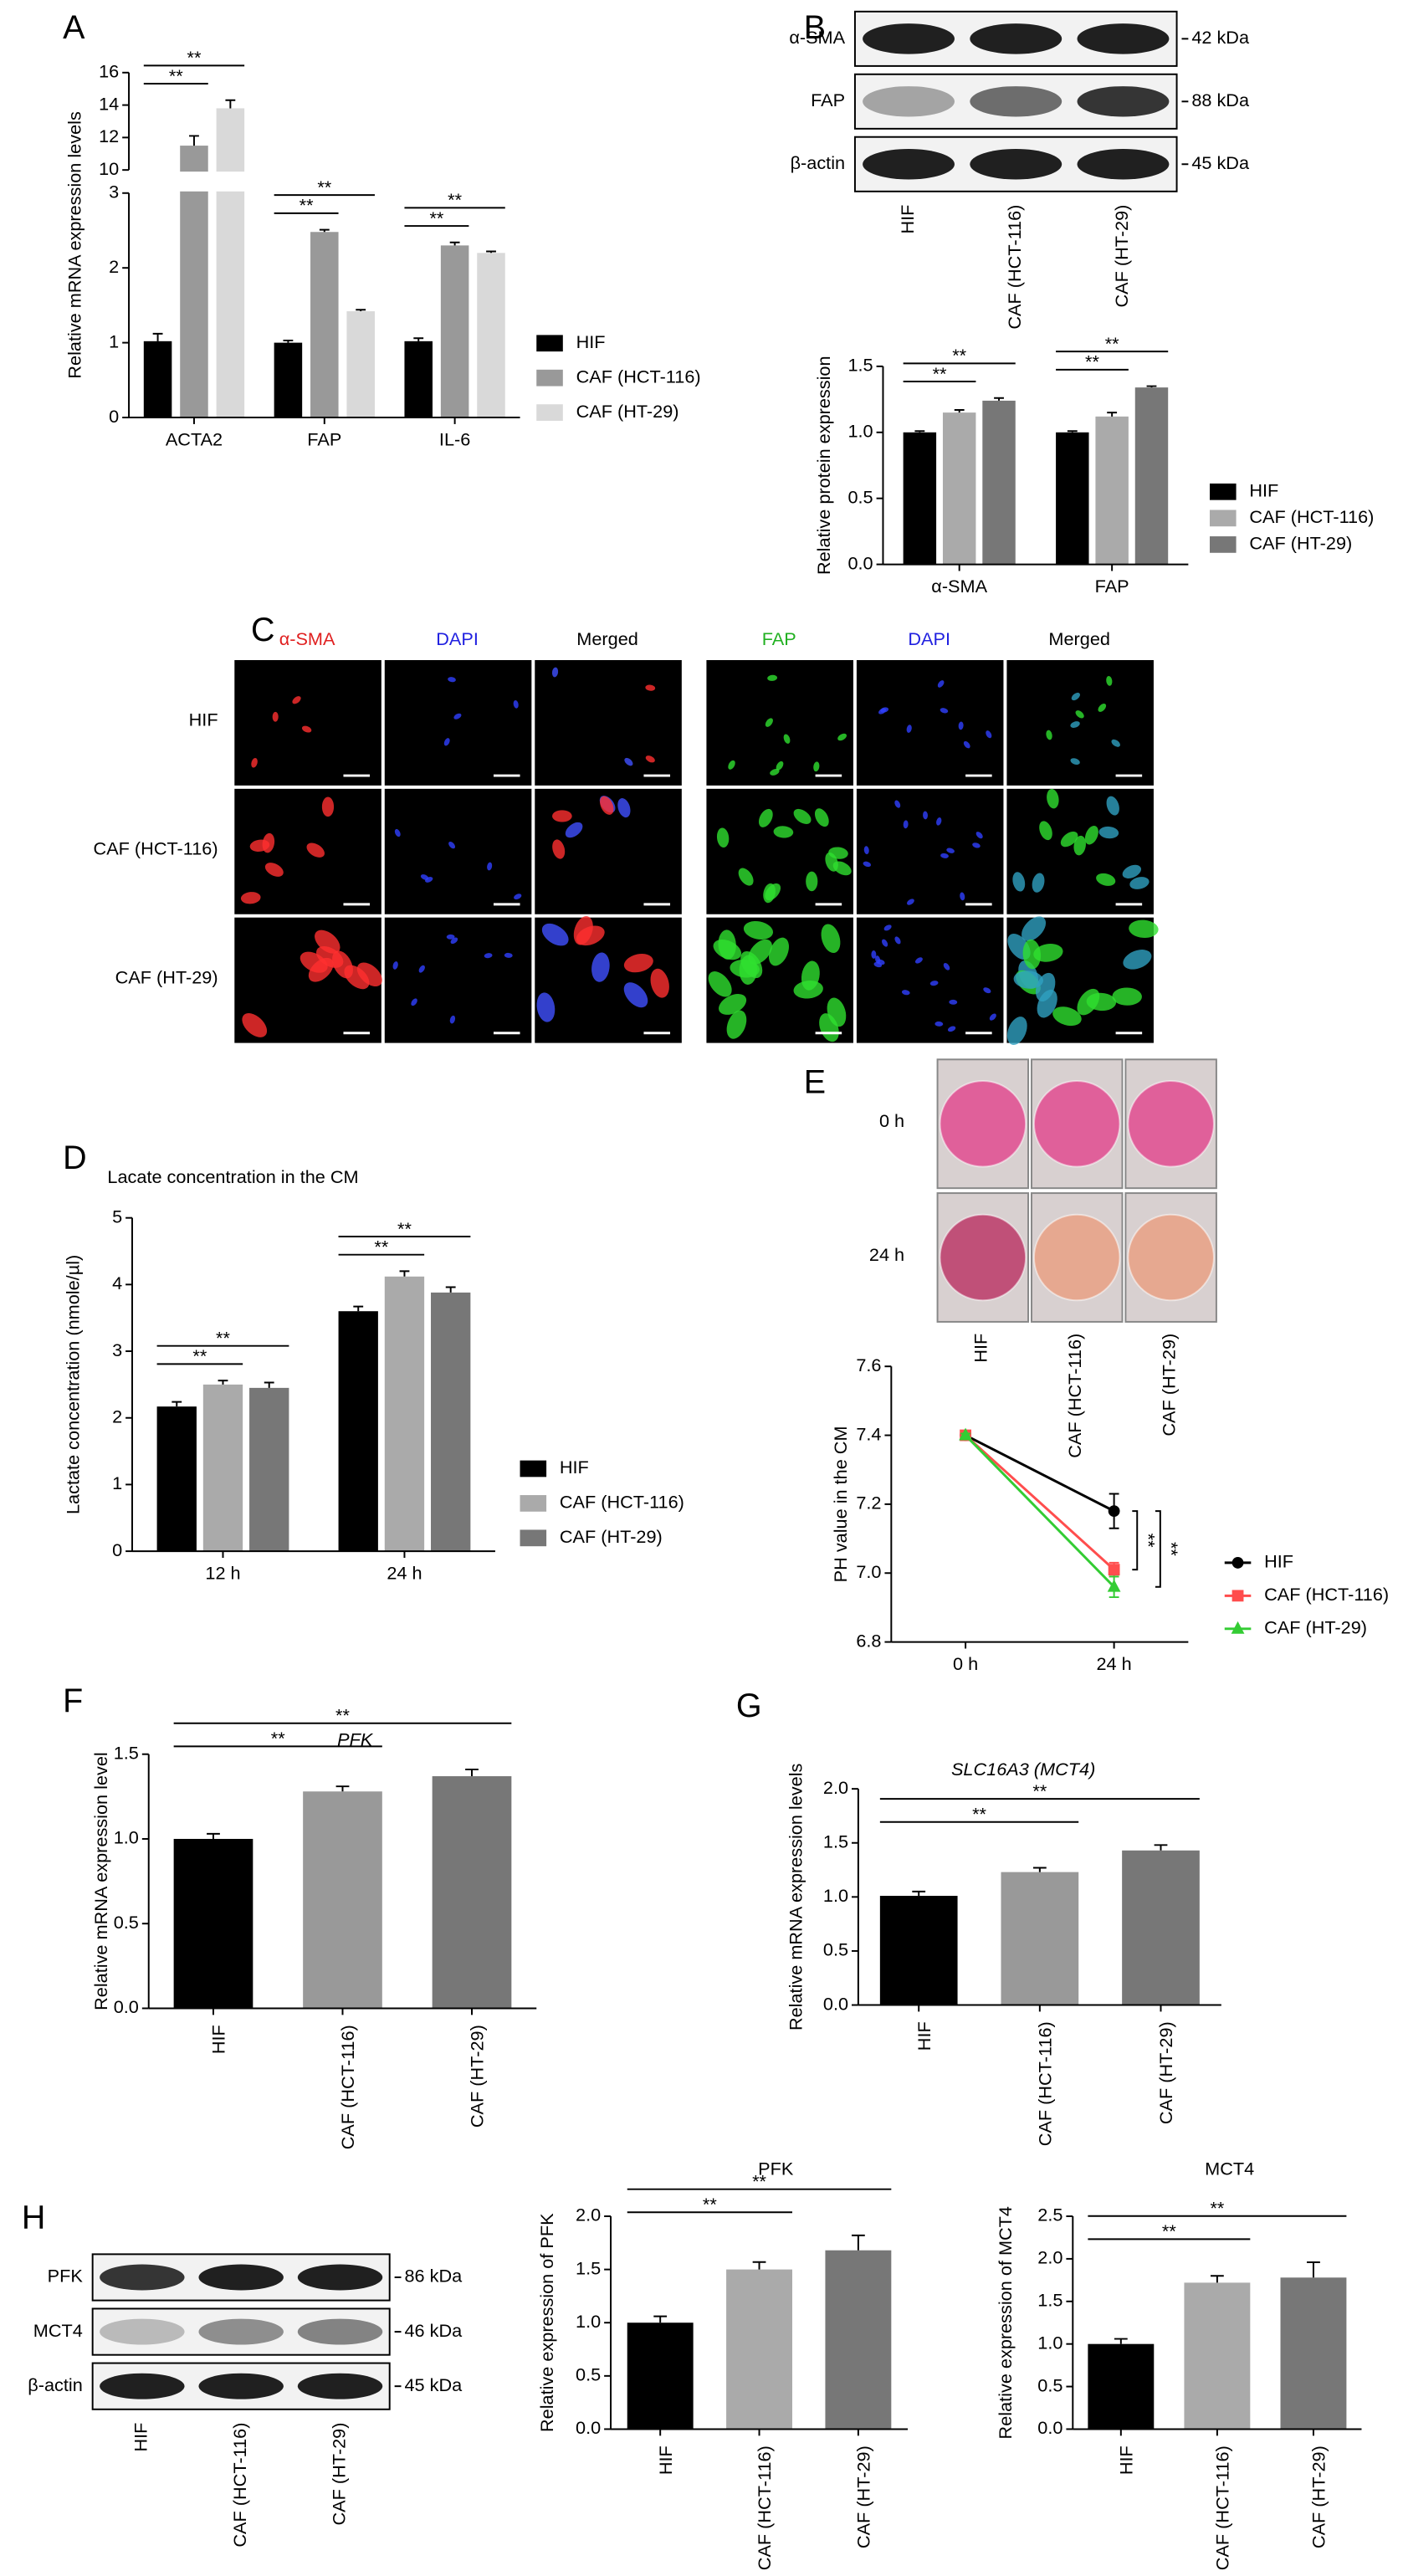 The height and width of the screenshot is (2576, 1403). I want to click on y-axis-label: PH value in the CM, so click(840, 1504).